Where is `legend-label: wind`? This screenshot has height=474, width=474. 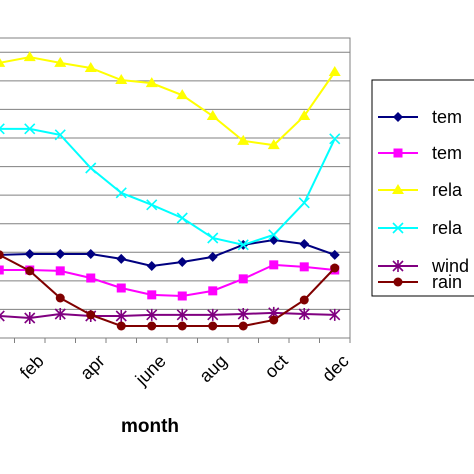
legend-label: wind is located at coordinates (450, 266).